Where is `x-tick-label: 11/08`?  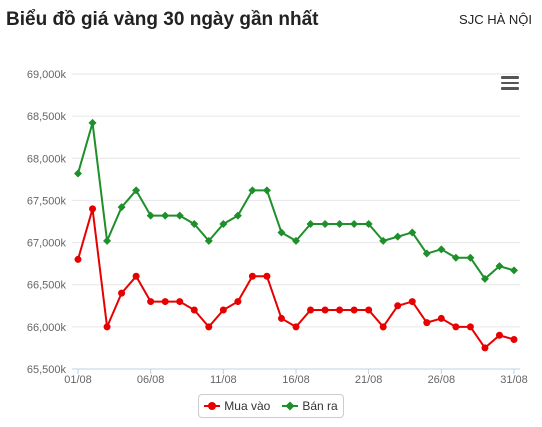
x-tick-label: 11/08 is located at coordinates (223, 380).